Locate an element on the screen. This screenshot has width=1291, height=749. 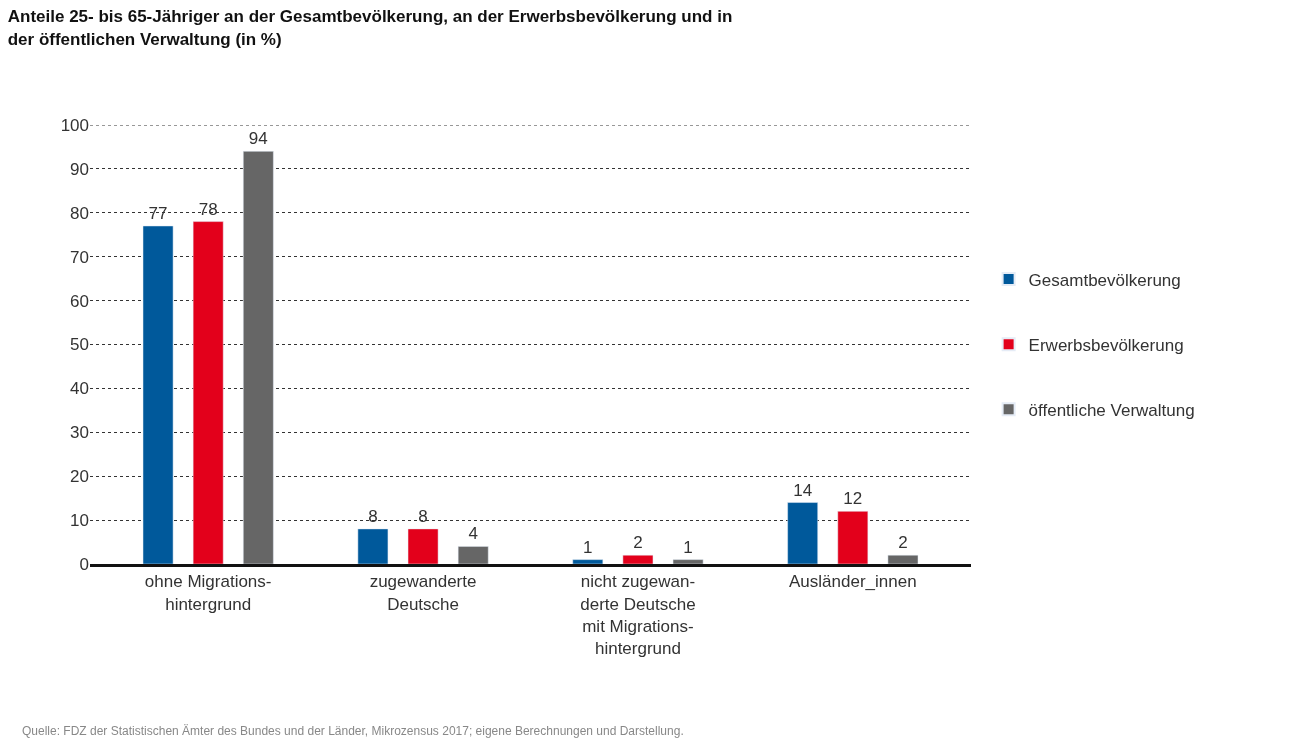
y-tick-label: 10 is located at coordinates (79, 521).